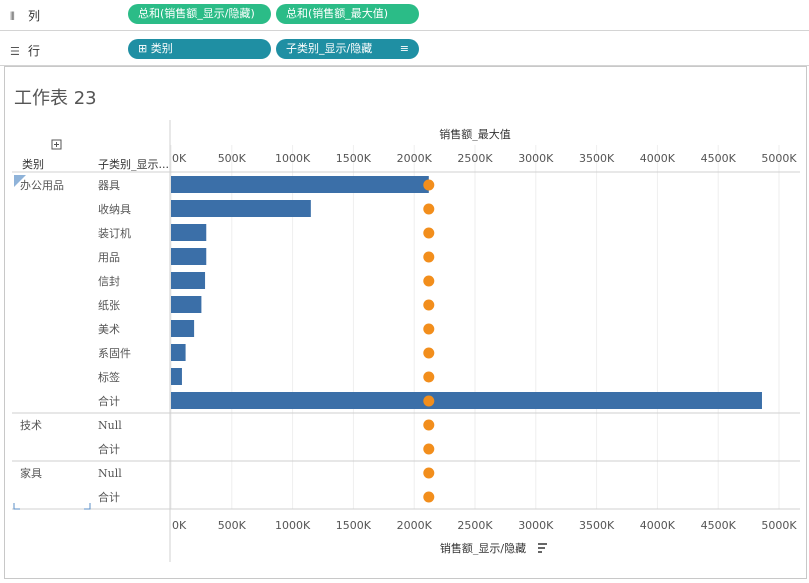  I want to click on sort-icon: ≡, so click(404, 48).